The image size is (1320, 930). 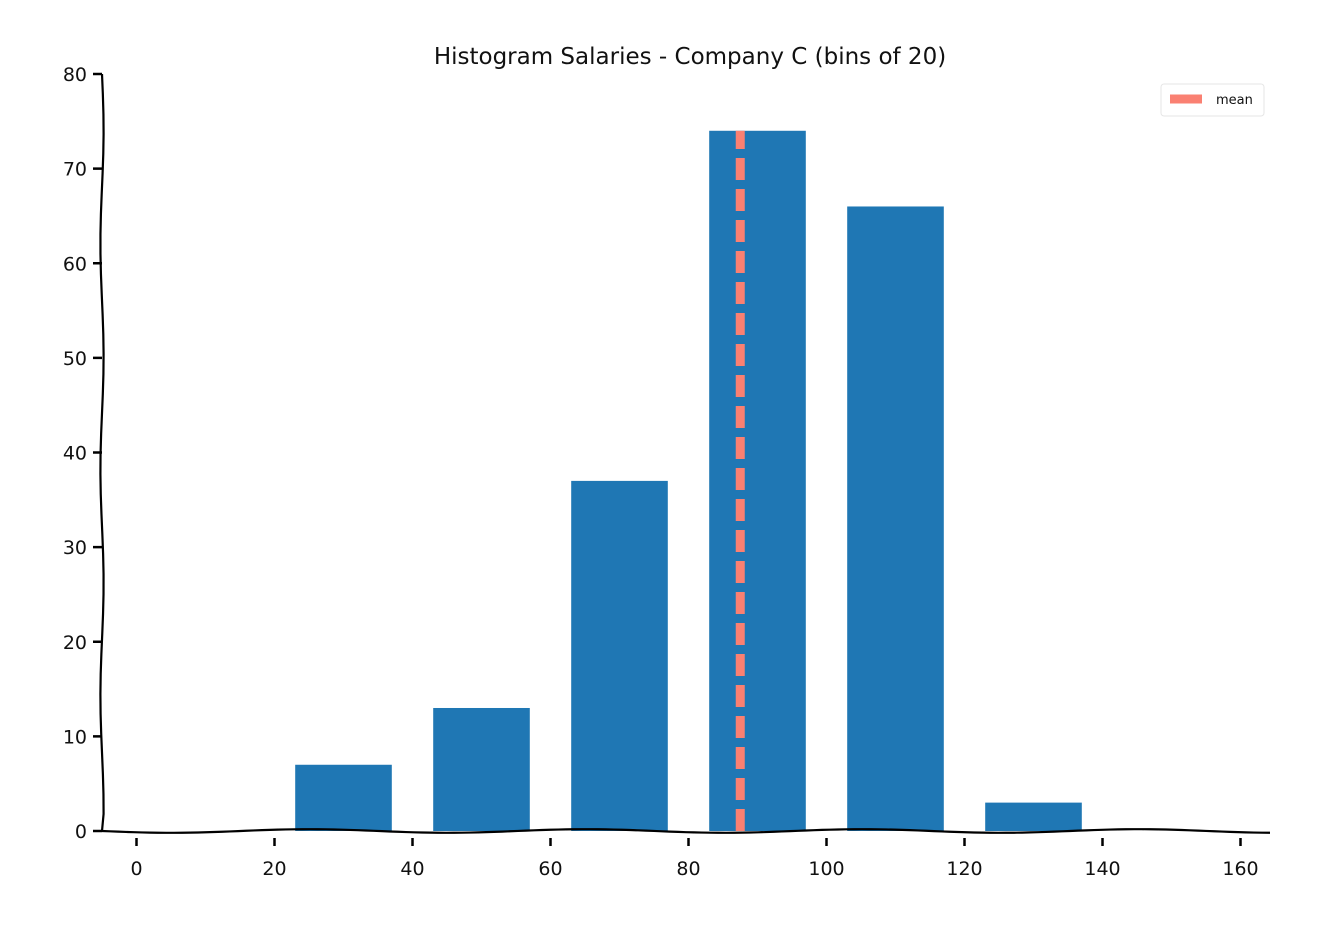 I want to click on x-tick-label-100: 100, so click(x=826, y=869).